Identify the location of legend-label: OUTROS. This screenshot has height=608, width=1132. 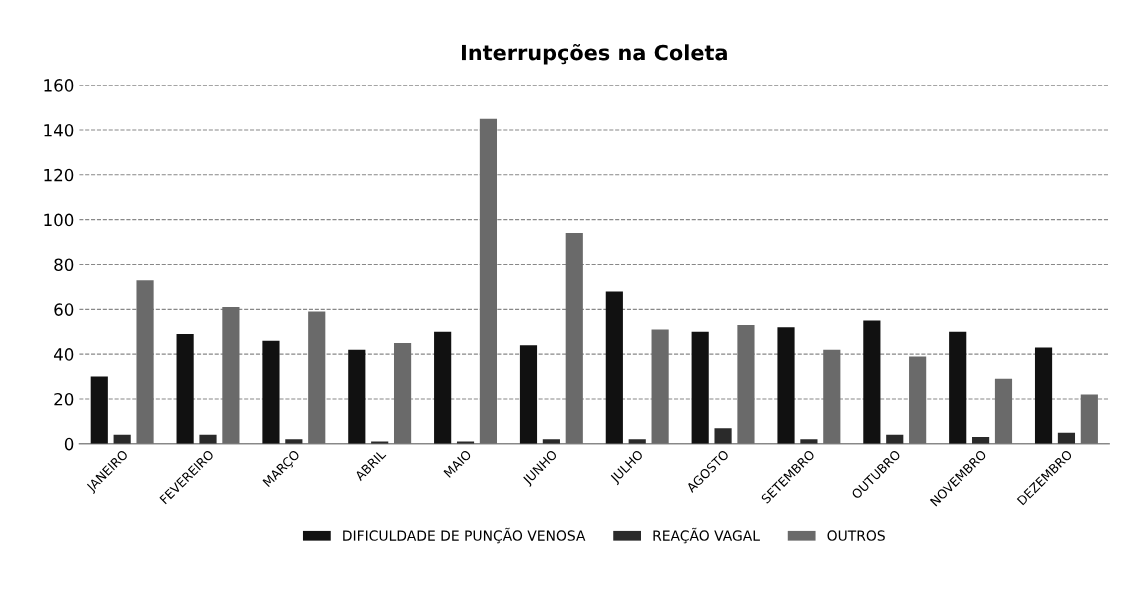
(856, 535).